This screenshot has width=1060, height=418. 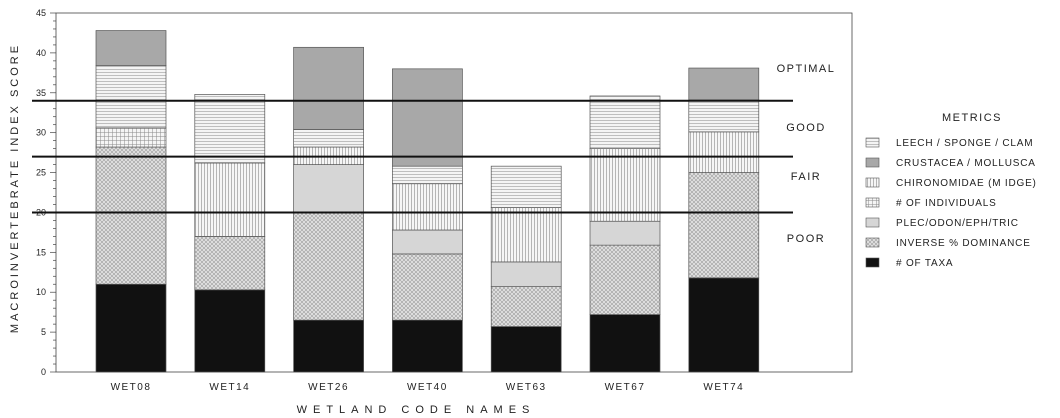 What do you see at coordinates (972, 118) in the screenshot?
I see `legend-title: METRICS` at bounding box center [972, 118].